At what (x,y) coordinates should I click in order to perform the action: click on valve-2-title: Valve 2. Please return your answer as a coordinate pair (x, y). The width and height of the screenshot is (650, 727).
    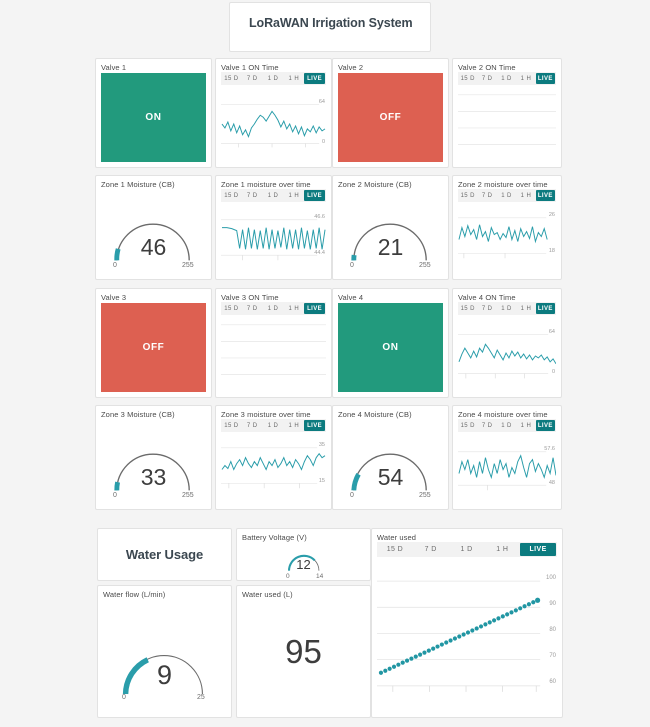
    Looking at the image, I should click on (351, 67).